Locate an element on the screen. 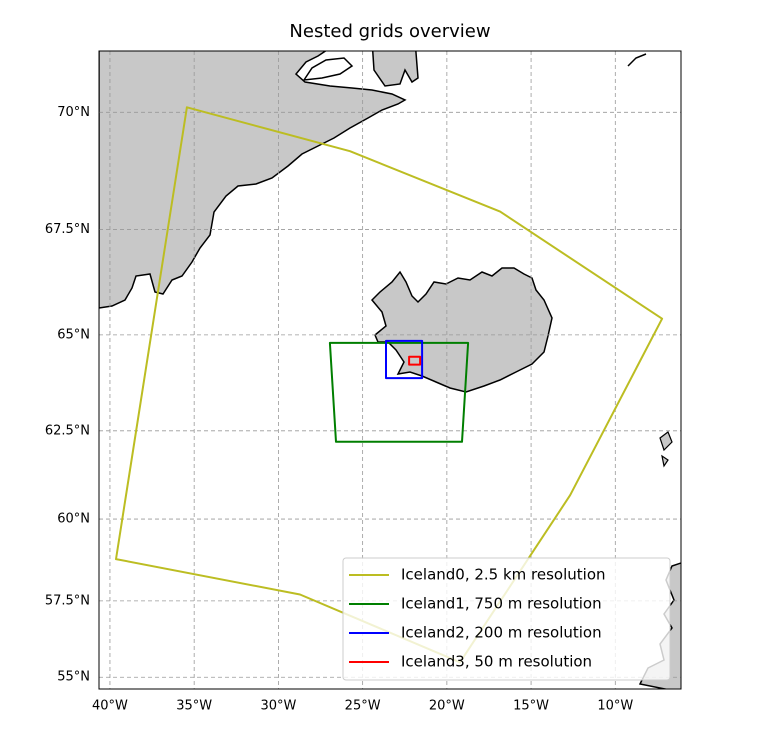 This screenshot has height=743, width=768. legend-label: Iceland2, 200 m resolution is located at coordinates (501, 633).